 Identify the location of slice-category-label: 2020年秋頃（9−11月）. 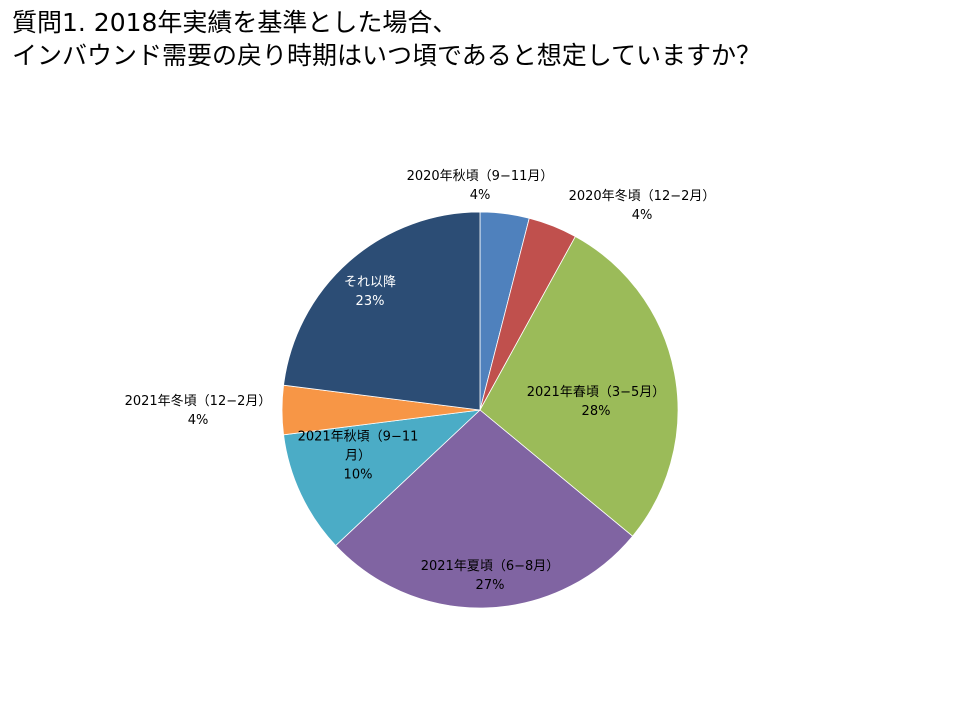
(480, 176).